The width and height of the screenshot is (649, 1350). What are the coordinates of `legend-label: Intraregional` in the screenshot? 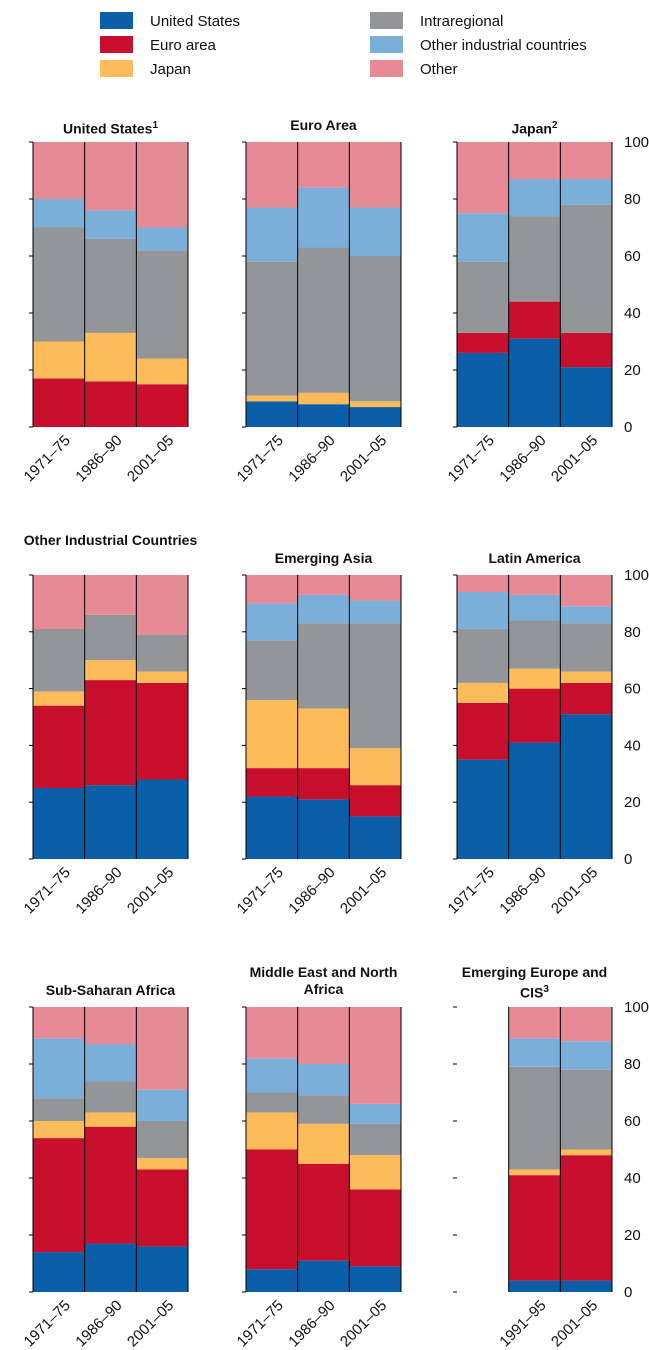 It's located at (461, 21).